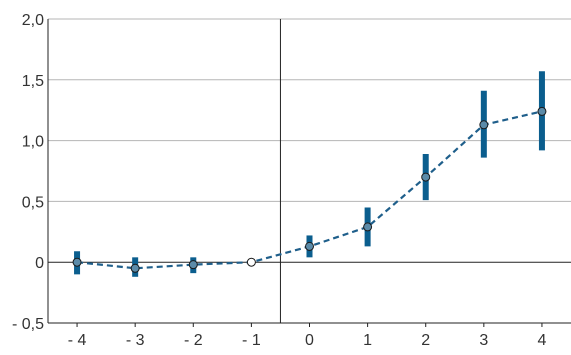  I want to click on y-tick-label: 0,5, so click(33, 202).